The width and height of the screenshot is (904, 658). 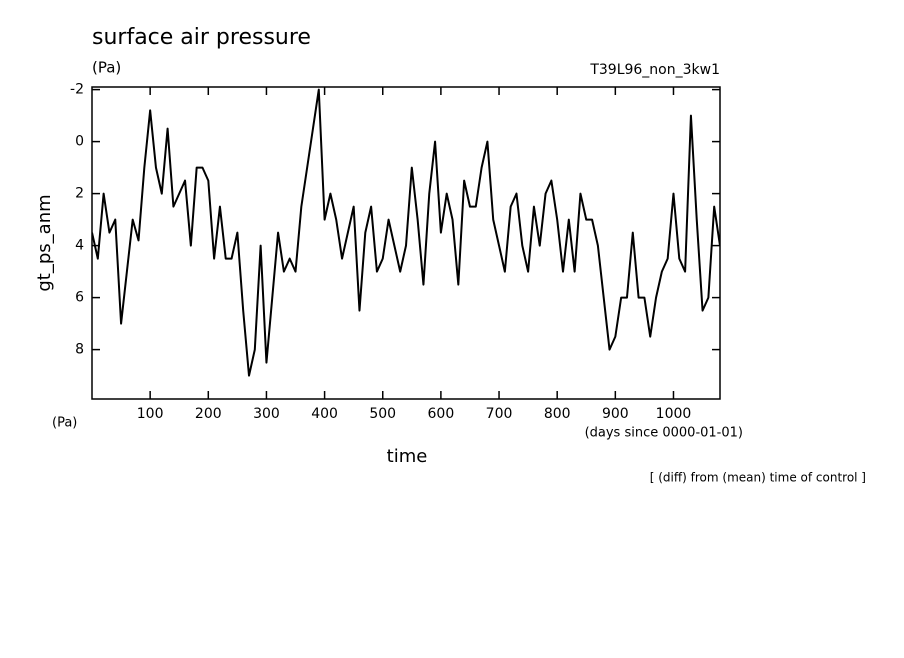 What do you see at coordinates (79, 194) in the screenshot?
I see `y-tick-label: 2` at bounding box center [79, 194].